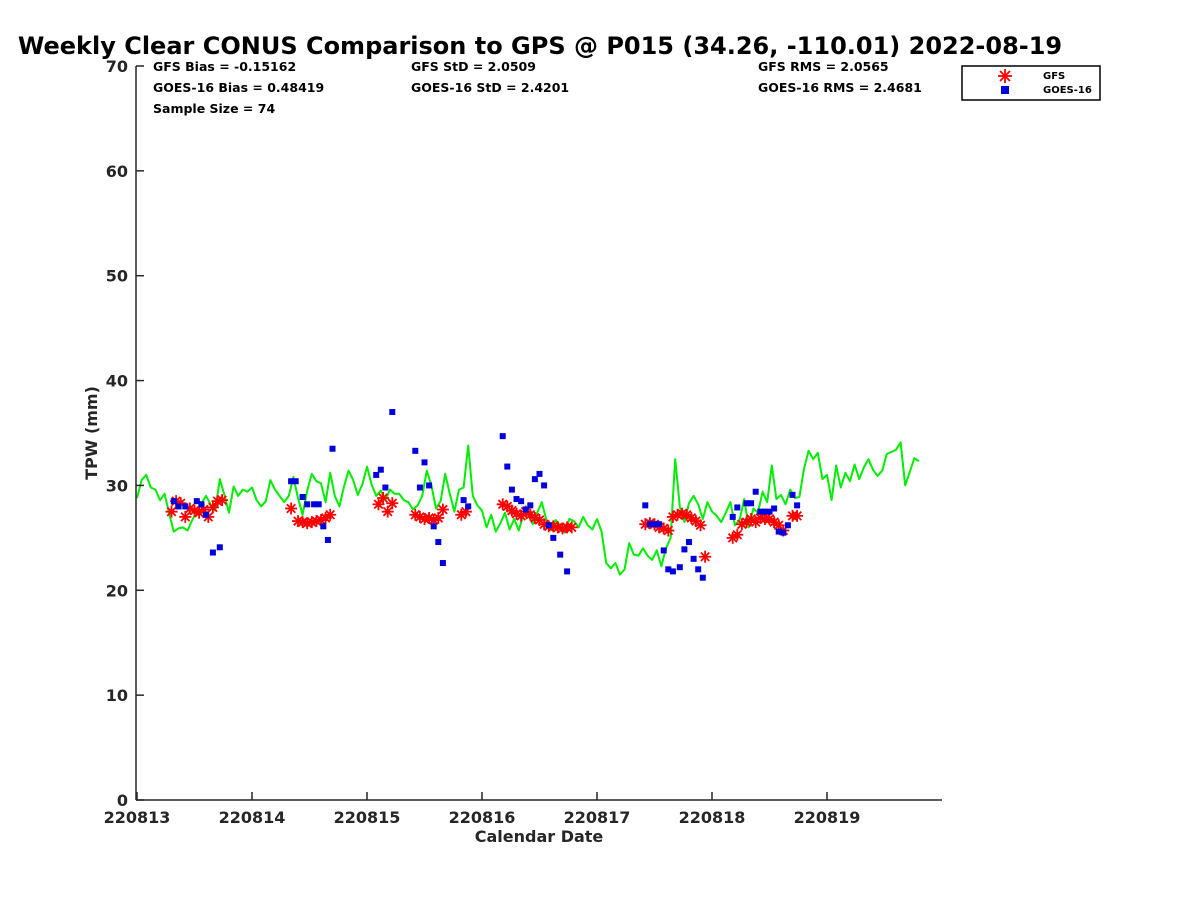 The width and height of the screenshot is (1200, 900). What do you see at coordinates (117, 276) in the screenshot?
I see `y-tick-label: 50` at bounding box center [117, 276].